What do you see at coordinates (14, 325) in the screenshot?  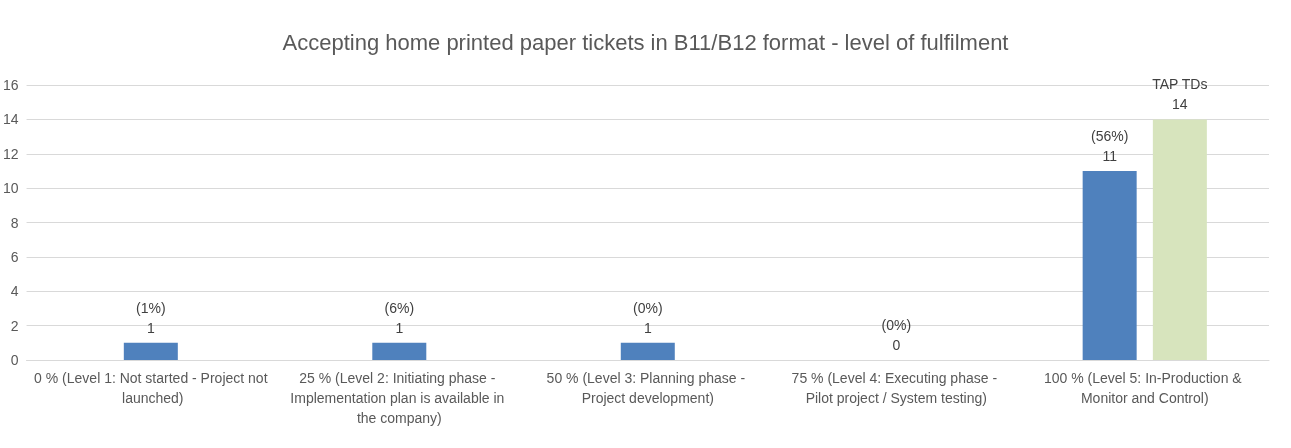 I see `y-tick-label: 2` at bounding box center [14, 325].